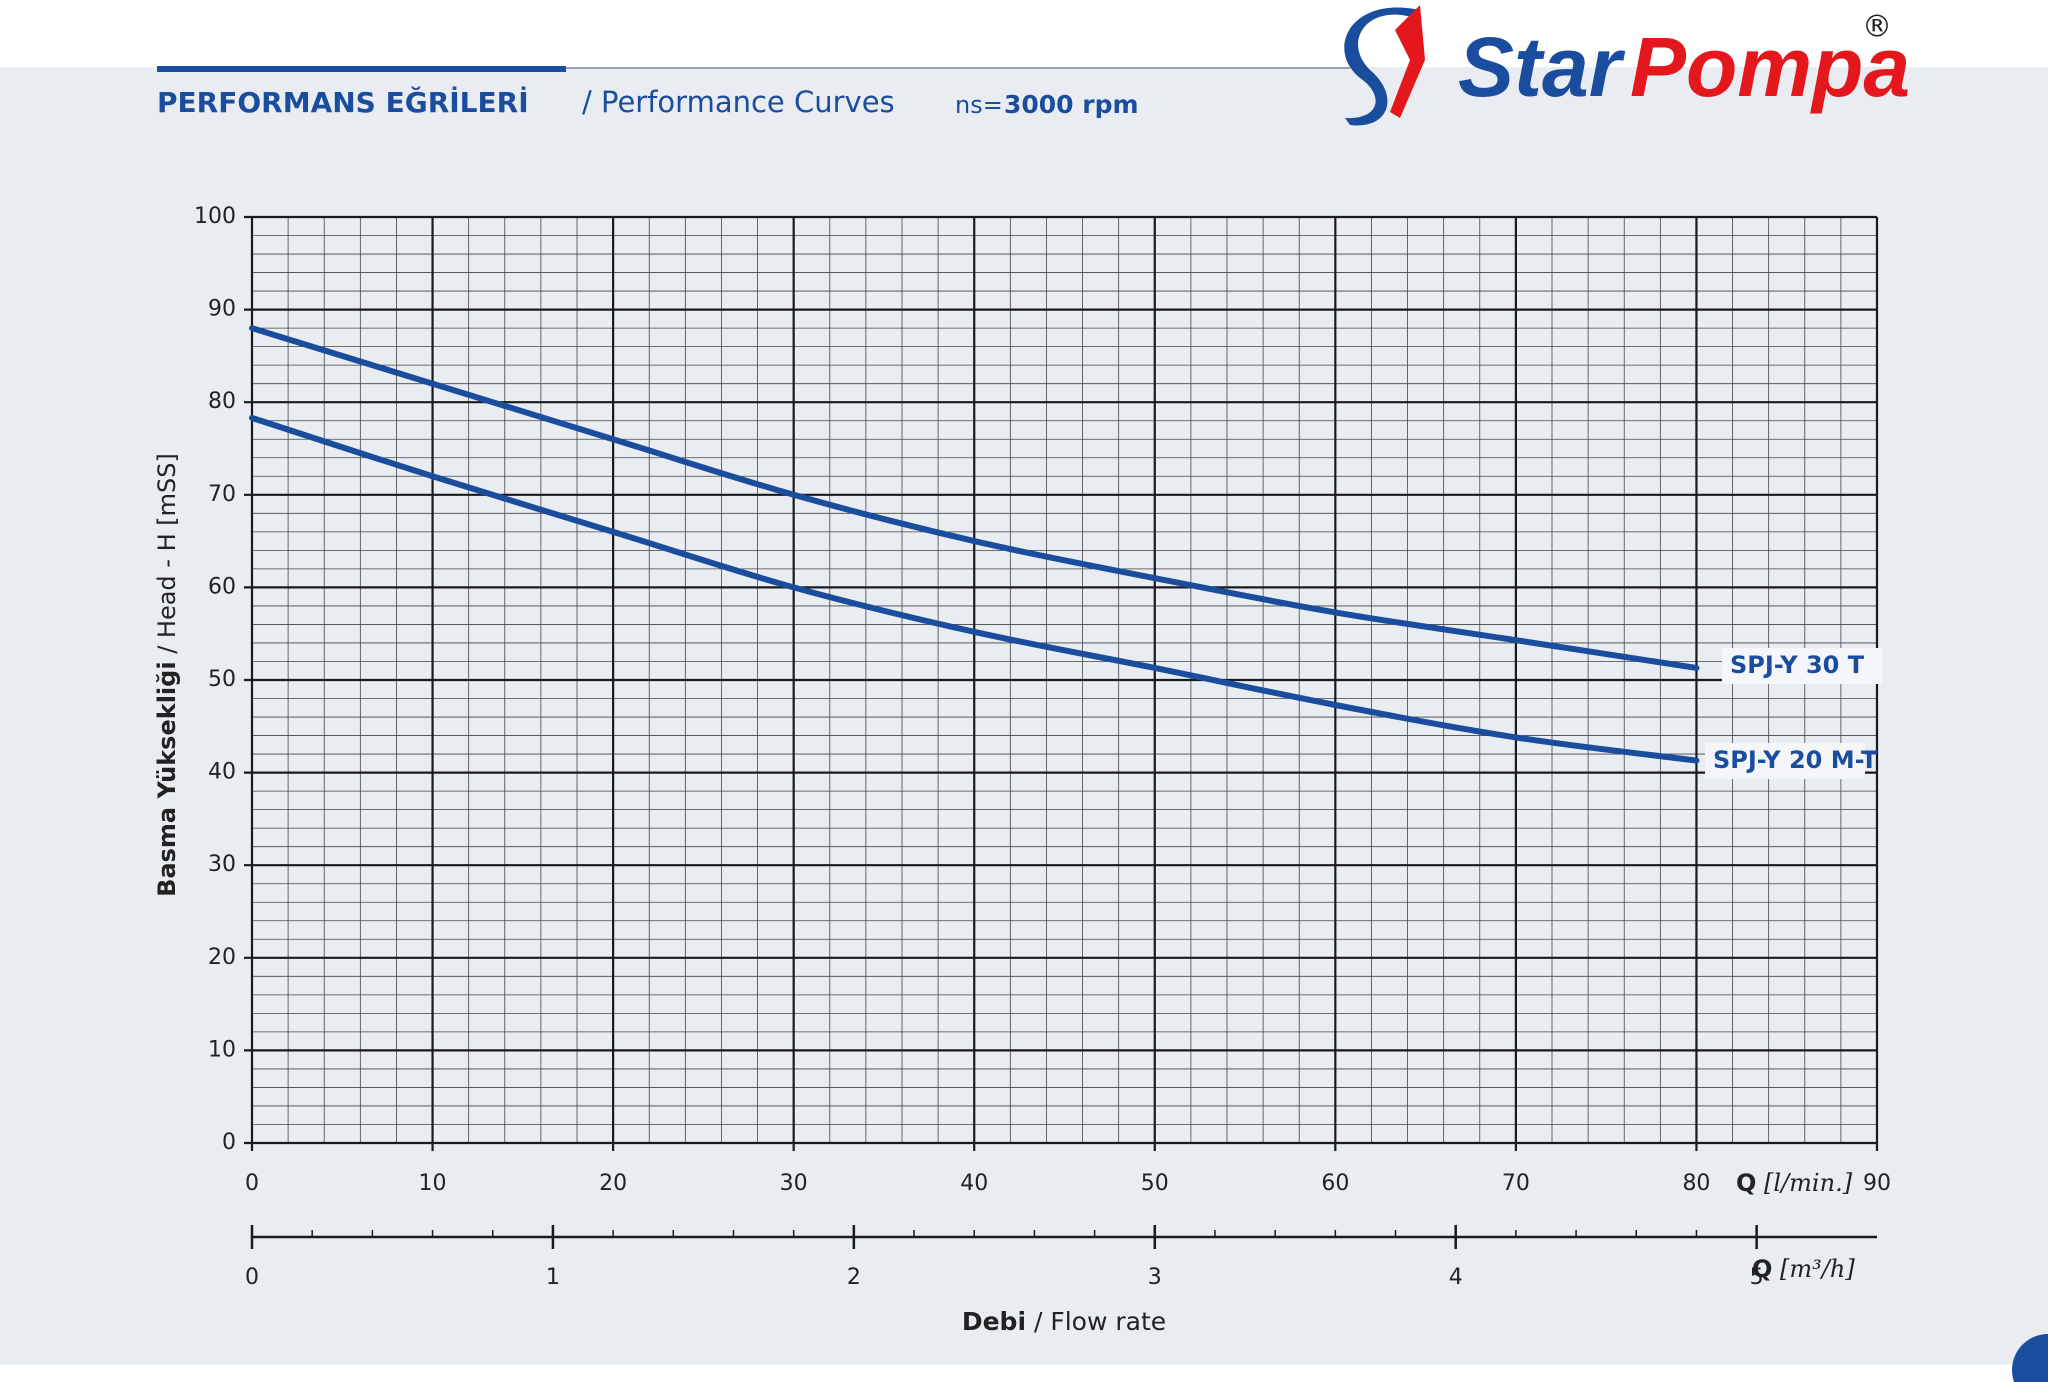 The height and width of the screenshot is (1382, 2048). I want to click on x-unit: Q [l/min.], so click(1794, 1183).